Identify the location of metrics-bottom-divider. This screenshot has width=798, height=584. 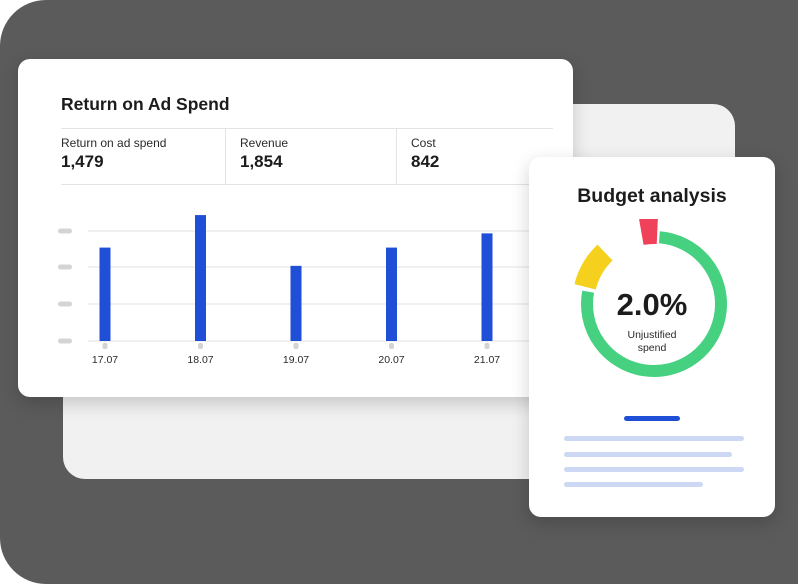
(307, 184).